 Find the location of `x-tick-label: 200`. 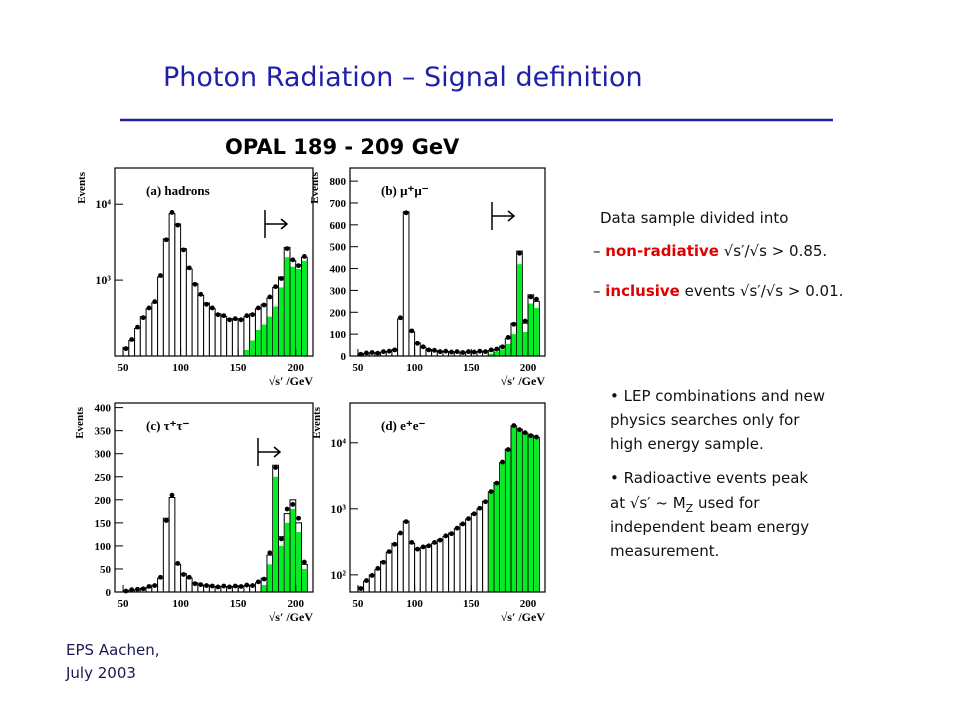

x-tick-label: 200 is located at coordinates (295, 368).